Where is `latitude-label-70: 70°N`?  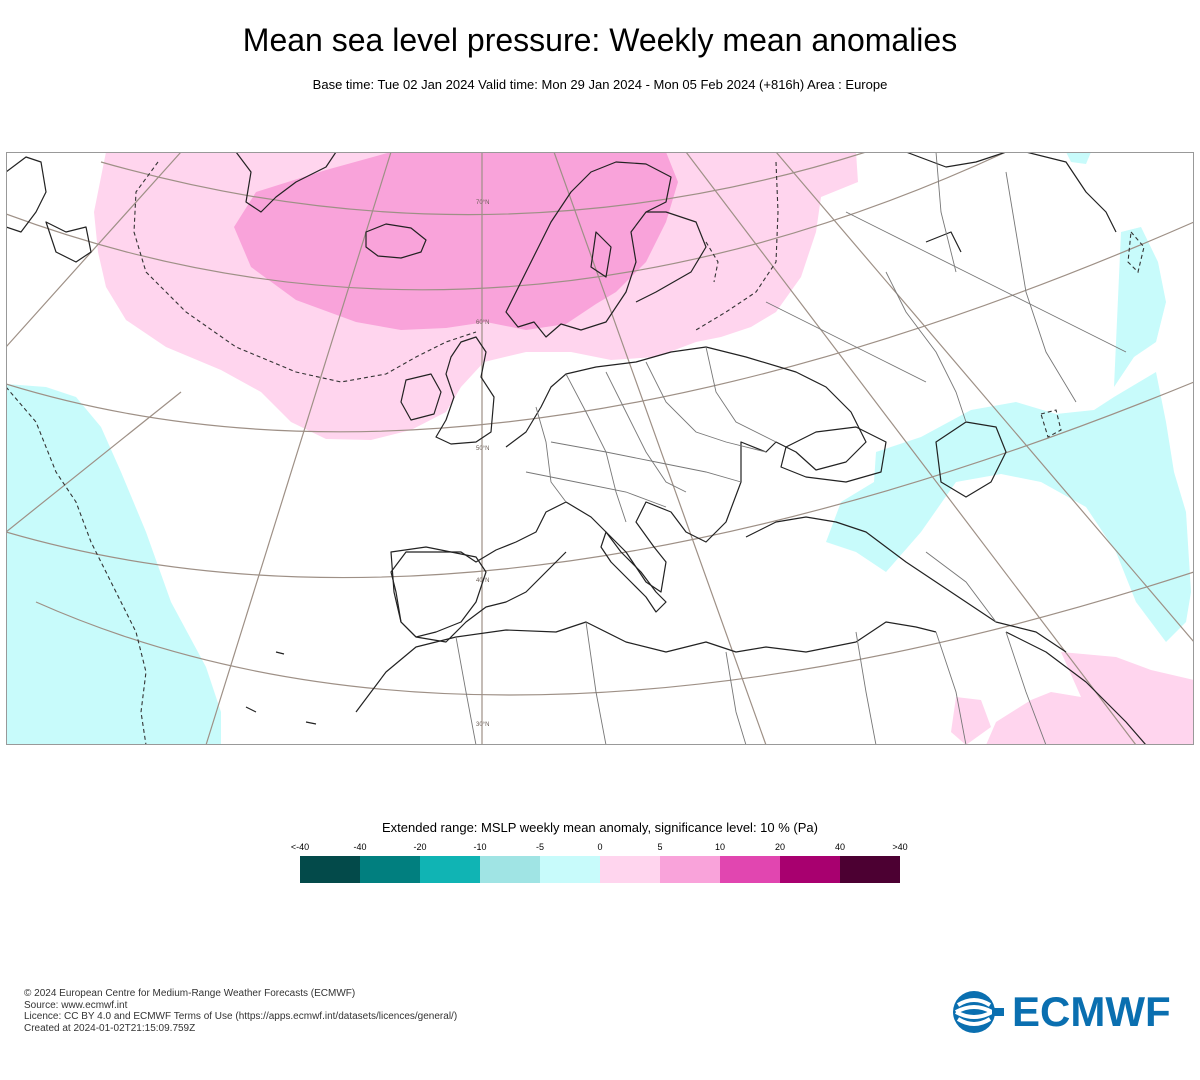
latitude-label-70: 70°N is located at coordinates (482, 203).